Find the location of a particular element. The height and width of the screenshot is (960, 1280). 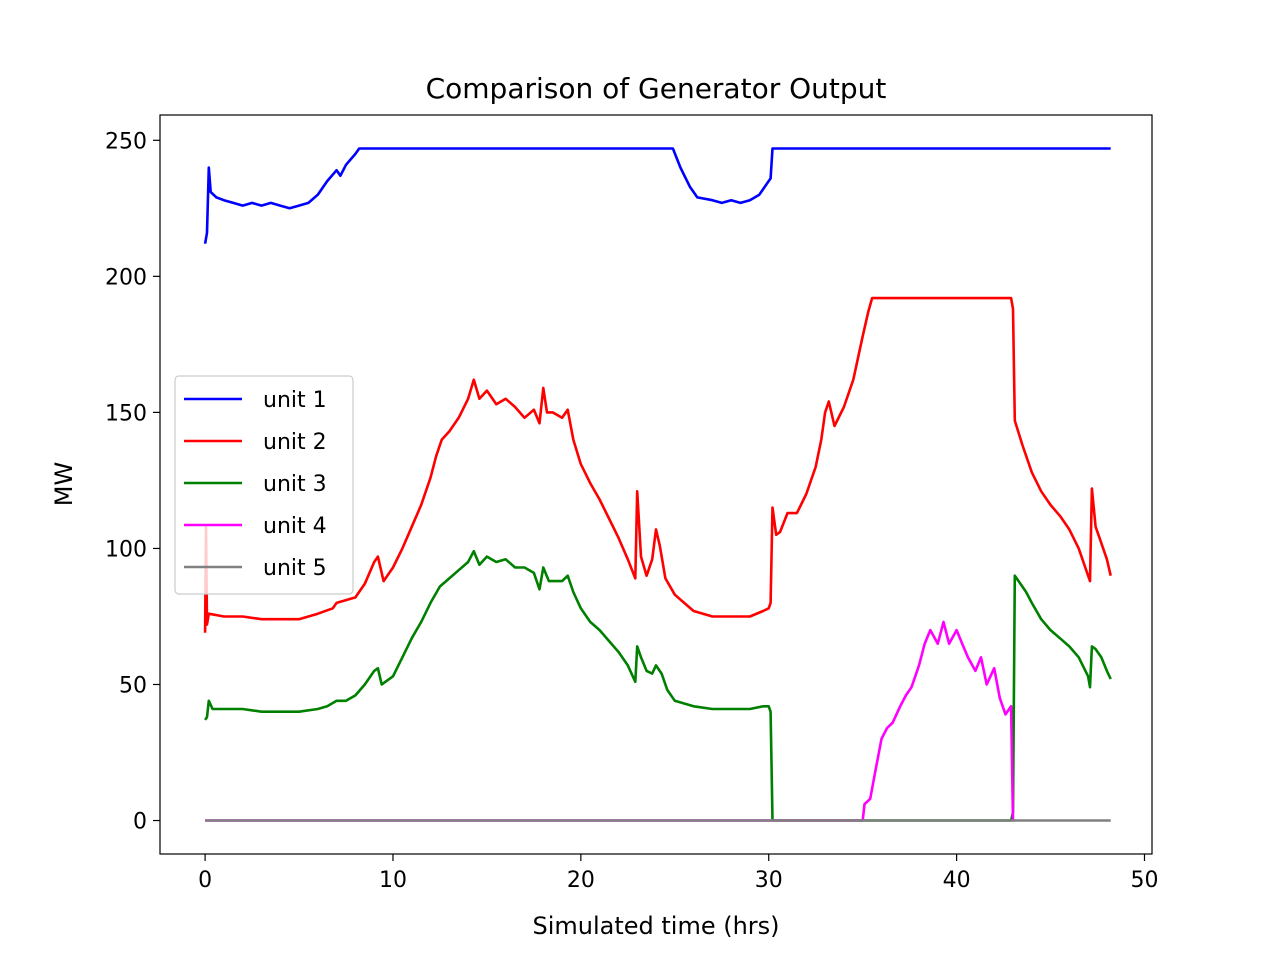

x-axis-label: Simulated time (hrs) is located at coordinates (655, 926).